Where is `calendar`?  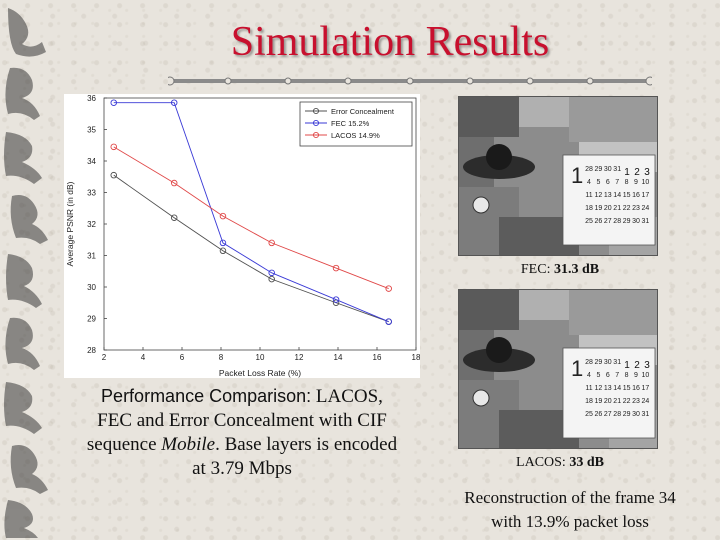 calendar is located at coordinates (609, 393).